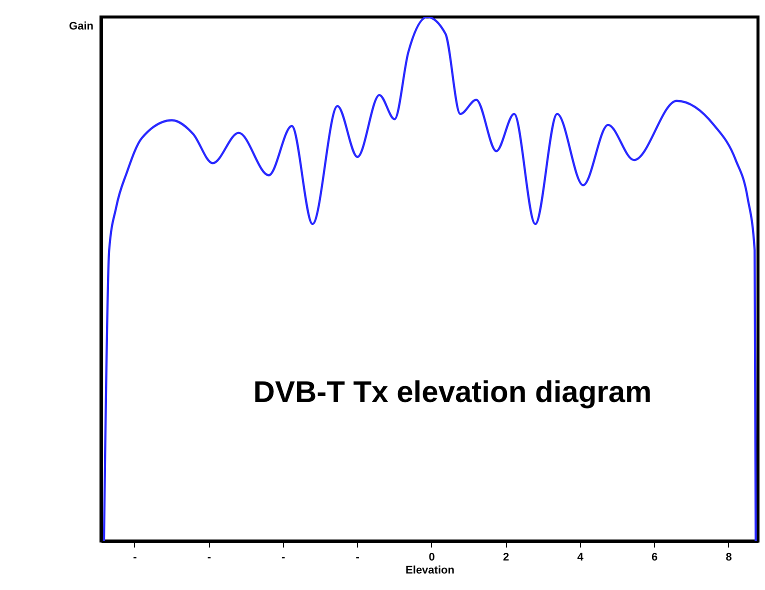  Describe the element at coordinates (506, 558) in the screenshot. I see `x-tick-label: 2` at that location.